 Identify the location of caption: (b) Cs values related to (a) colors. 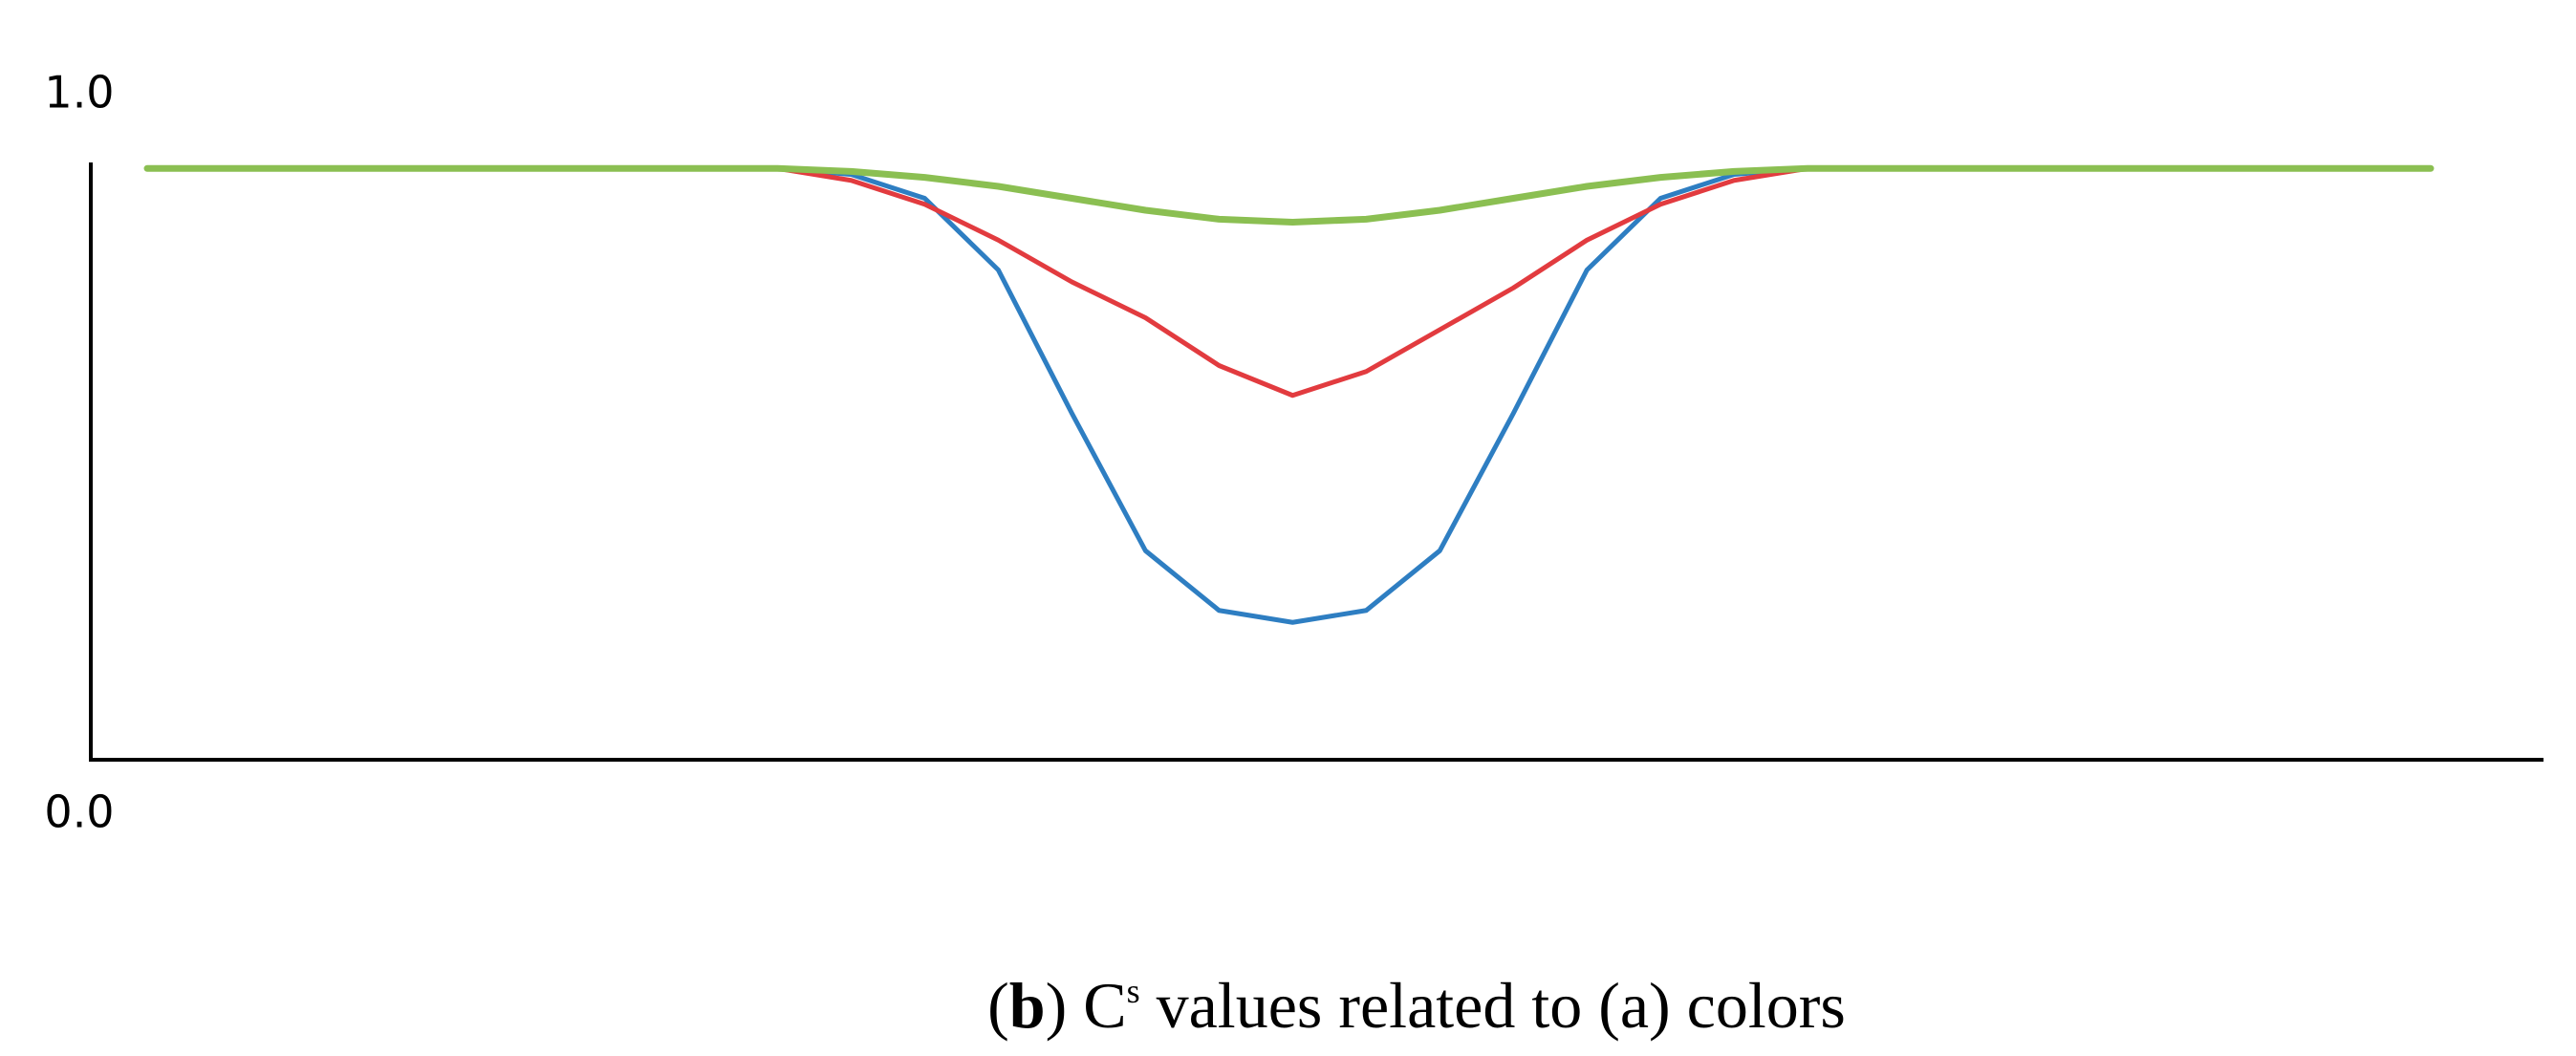
(1417, 1006).